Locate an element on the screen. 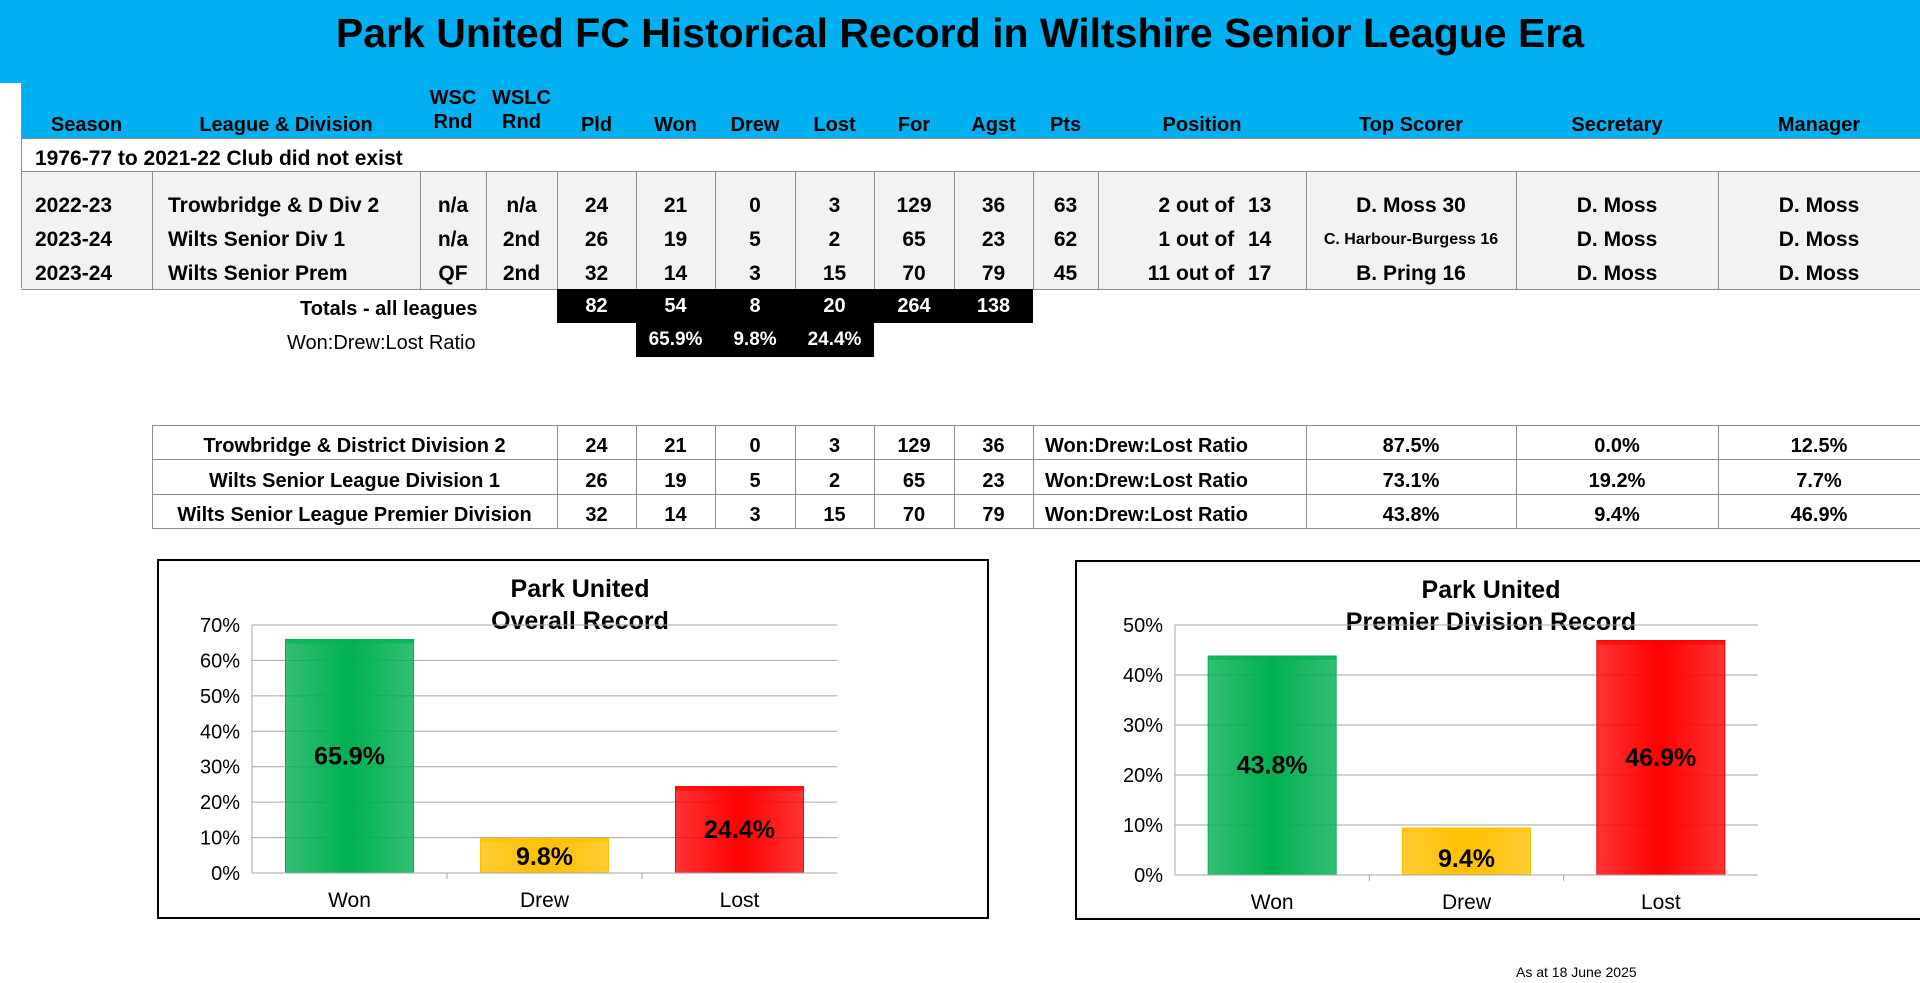  summary-pld: 26 is located at coordinates (596, 481).